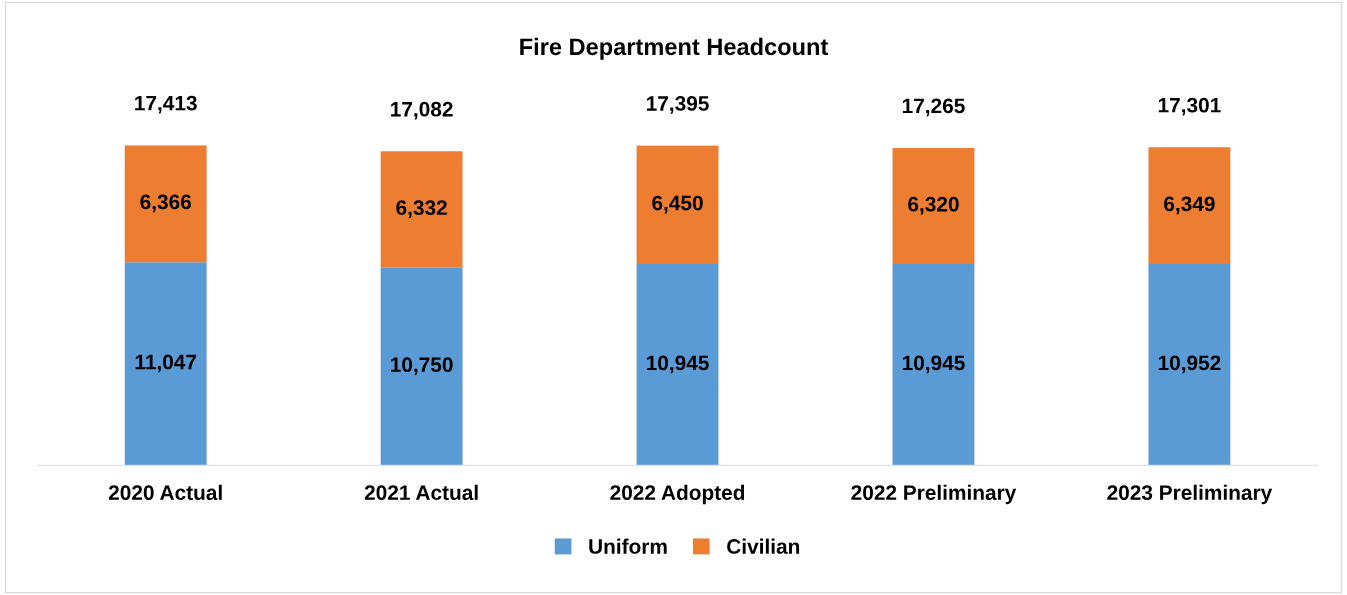 Image resolution: width=1347 pixels, height=595 pixels. What do you see at coordinates (628, 546) in the screenshot?
I see `legend-label: Uniform` at bounding box center [628, 546].